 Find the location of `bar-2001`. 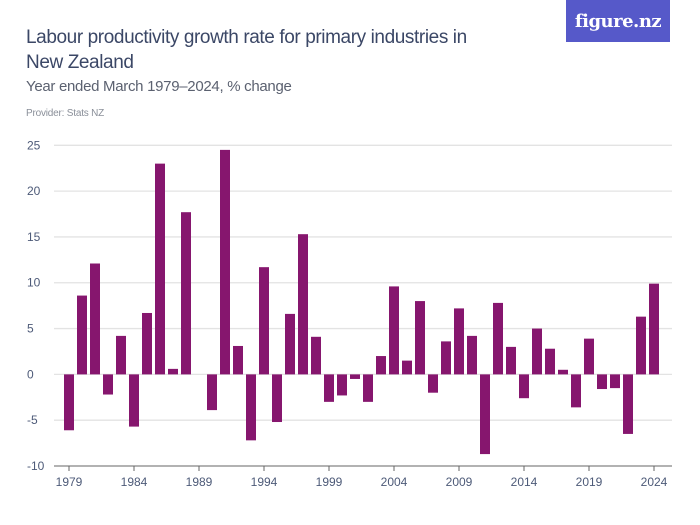

bar-2001 is located at coordinates (355, 376).